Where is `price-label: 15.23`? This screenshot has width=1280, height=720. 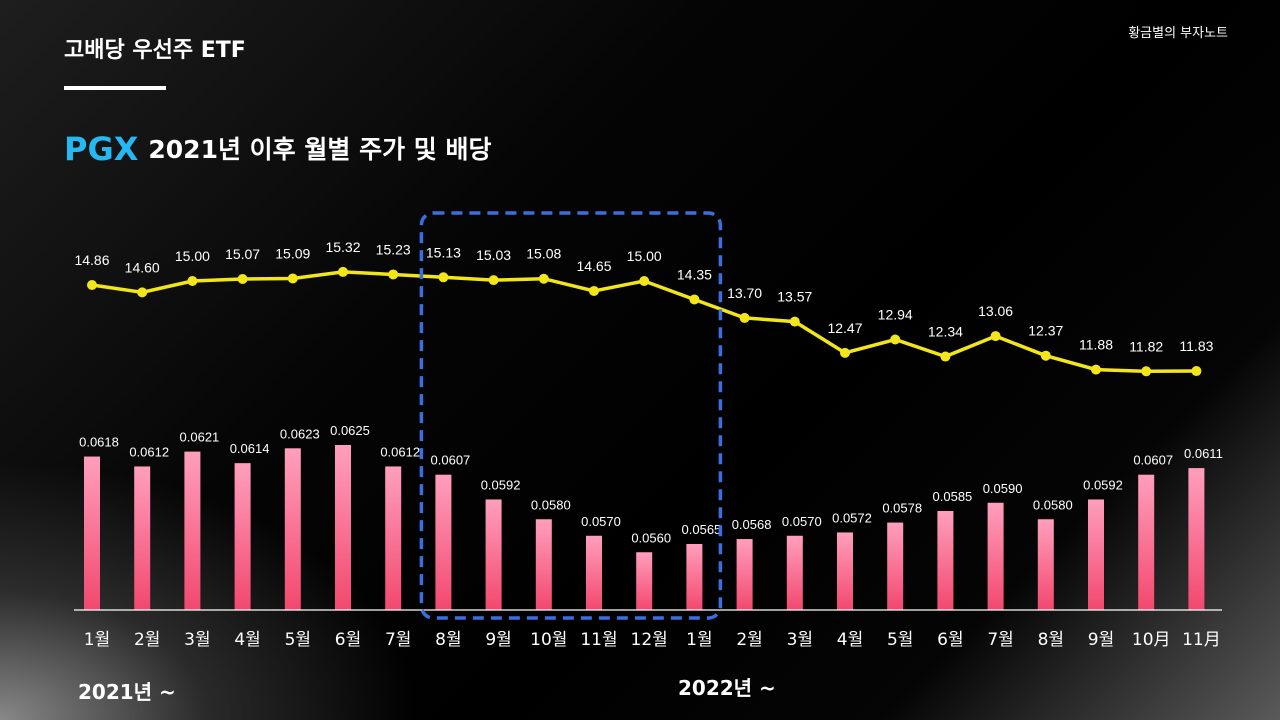 price-label: 15.23 is located at coordinates (393, 249).